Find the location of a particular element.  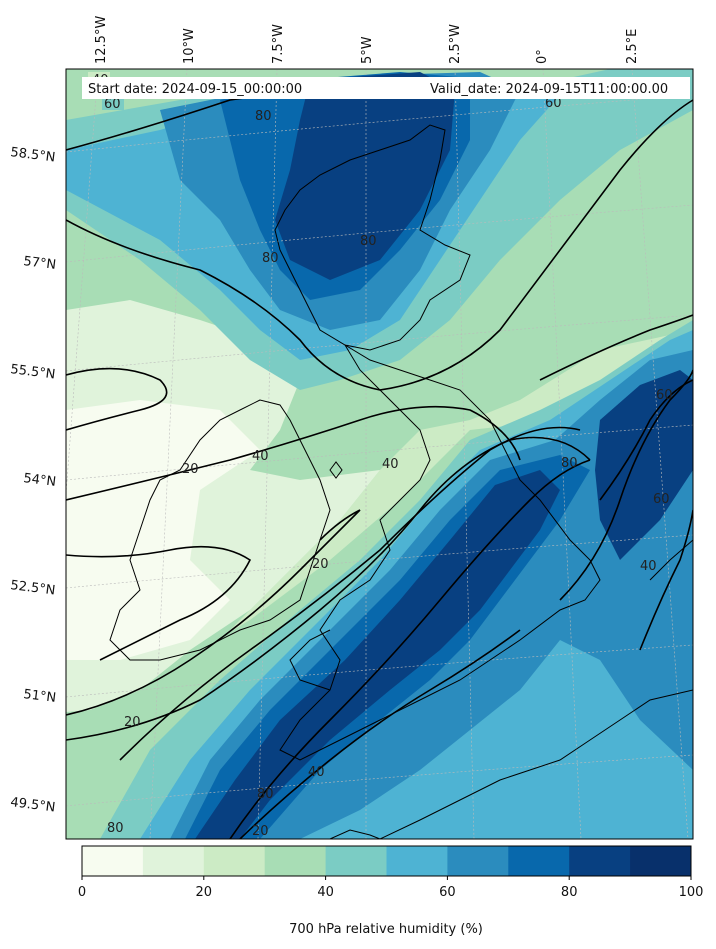

colorbar-frame is located at coordinates (386, 861).